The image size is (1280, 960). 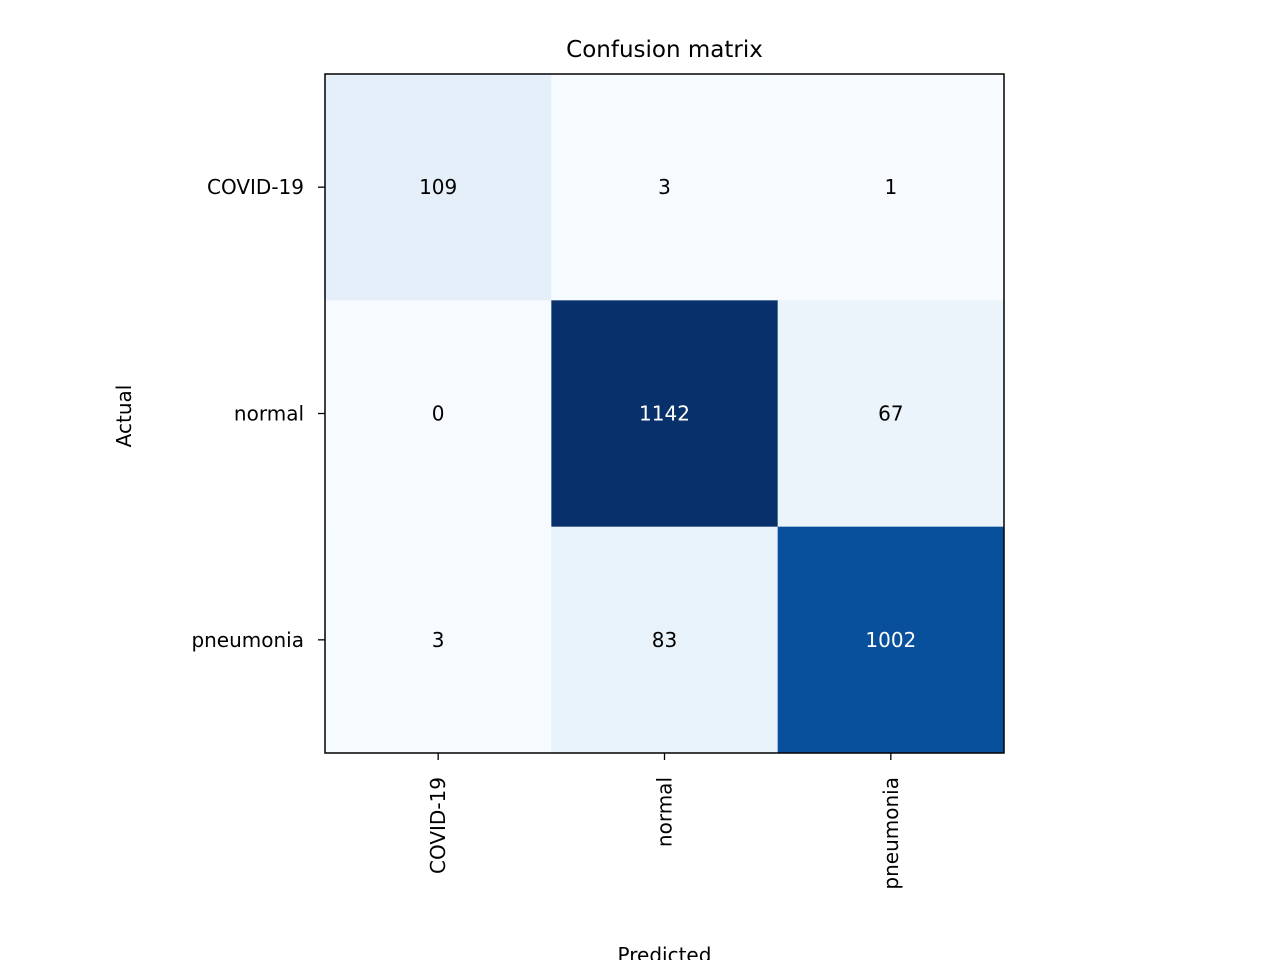 I want to click on x-axis-ticks: COVID-19 normal pneumonia, so click(x=664, y=821).